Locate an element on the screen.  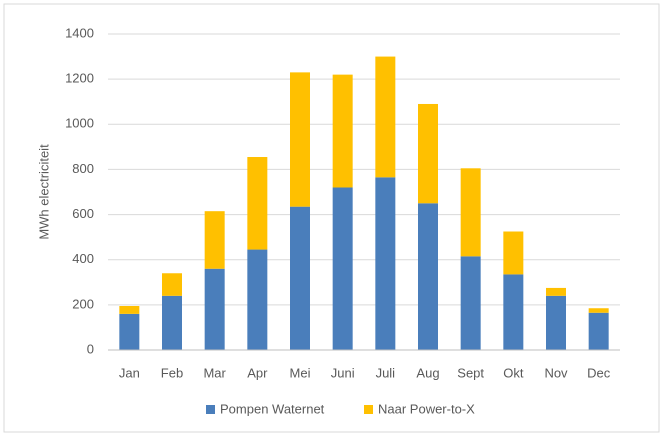
x-tick-label: Aug is located at coordinates (427, 372).